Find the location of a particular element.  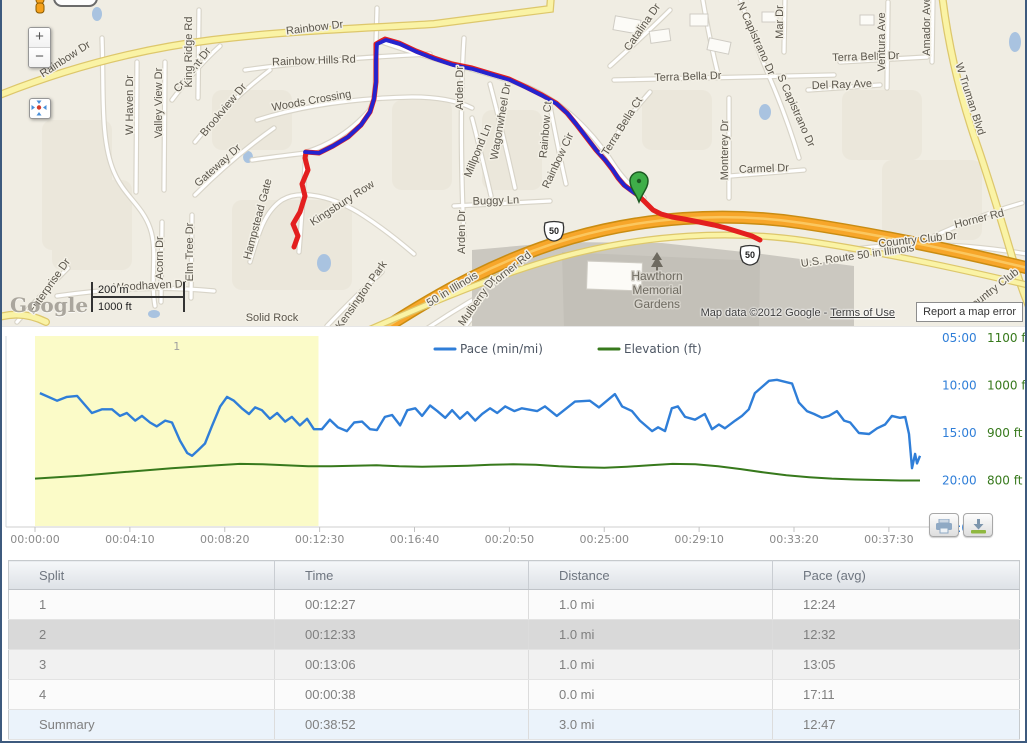

google-logo: Google is located at coordinates (49, 305).